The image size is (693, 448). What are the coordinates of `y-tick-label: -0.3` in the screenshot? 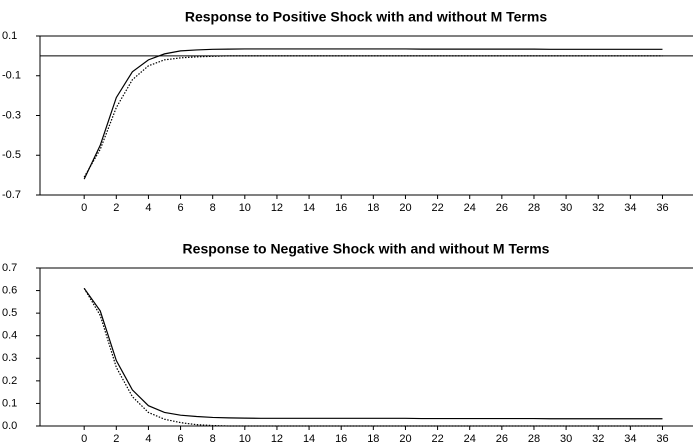 It's located at (11, 115).